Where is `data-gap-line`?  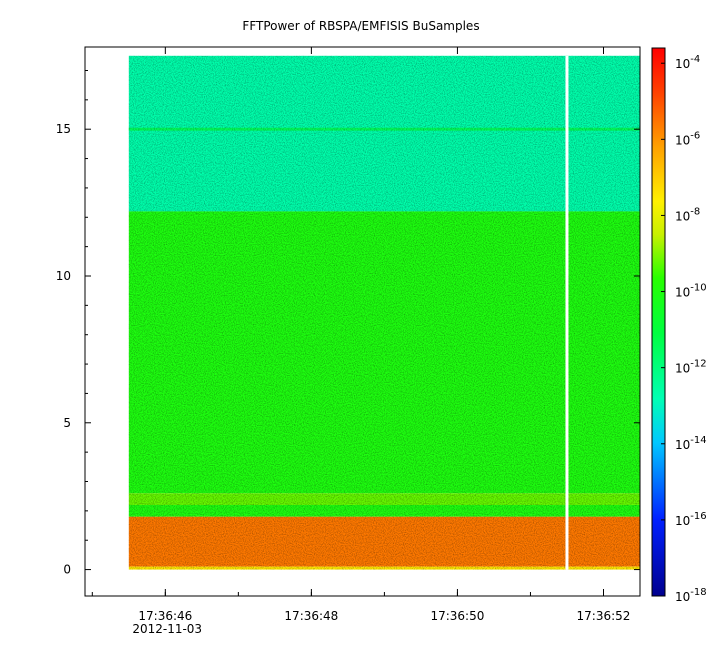 data-gap-line is located at coordinates (567, 312).